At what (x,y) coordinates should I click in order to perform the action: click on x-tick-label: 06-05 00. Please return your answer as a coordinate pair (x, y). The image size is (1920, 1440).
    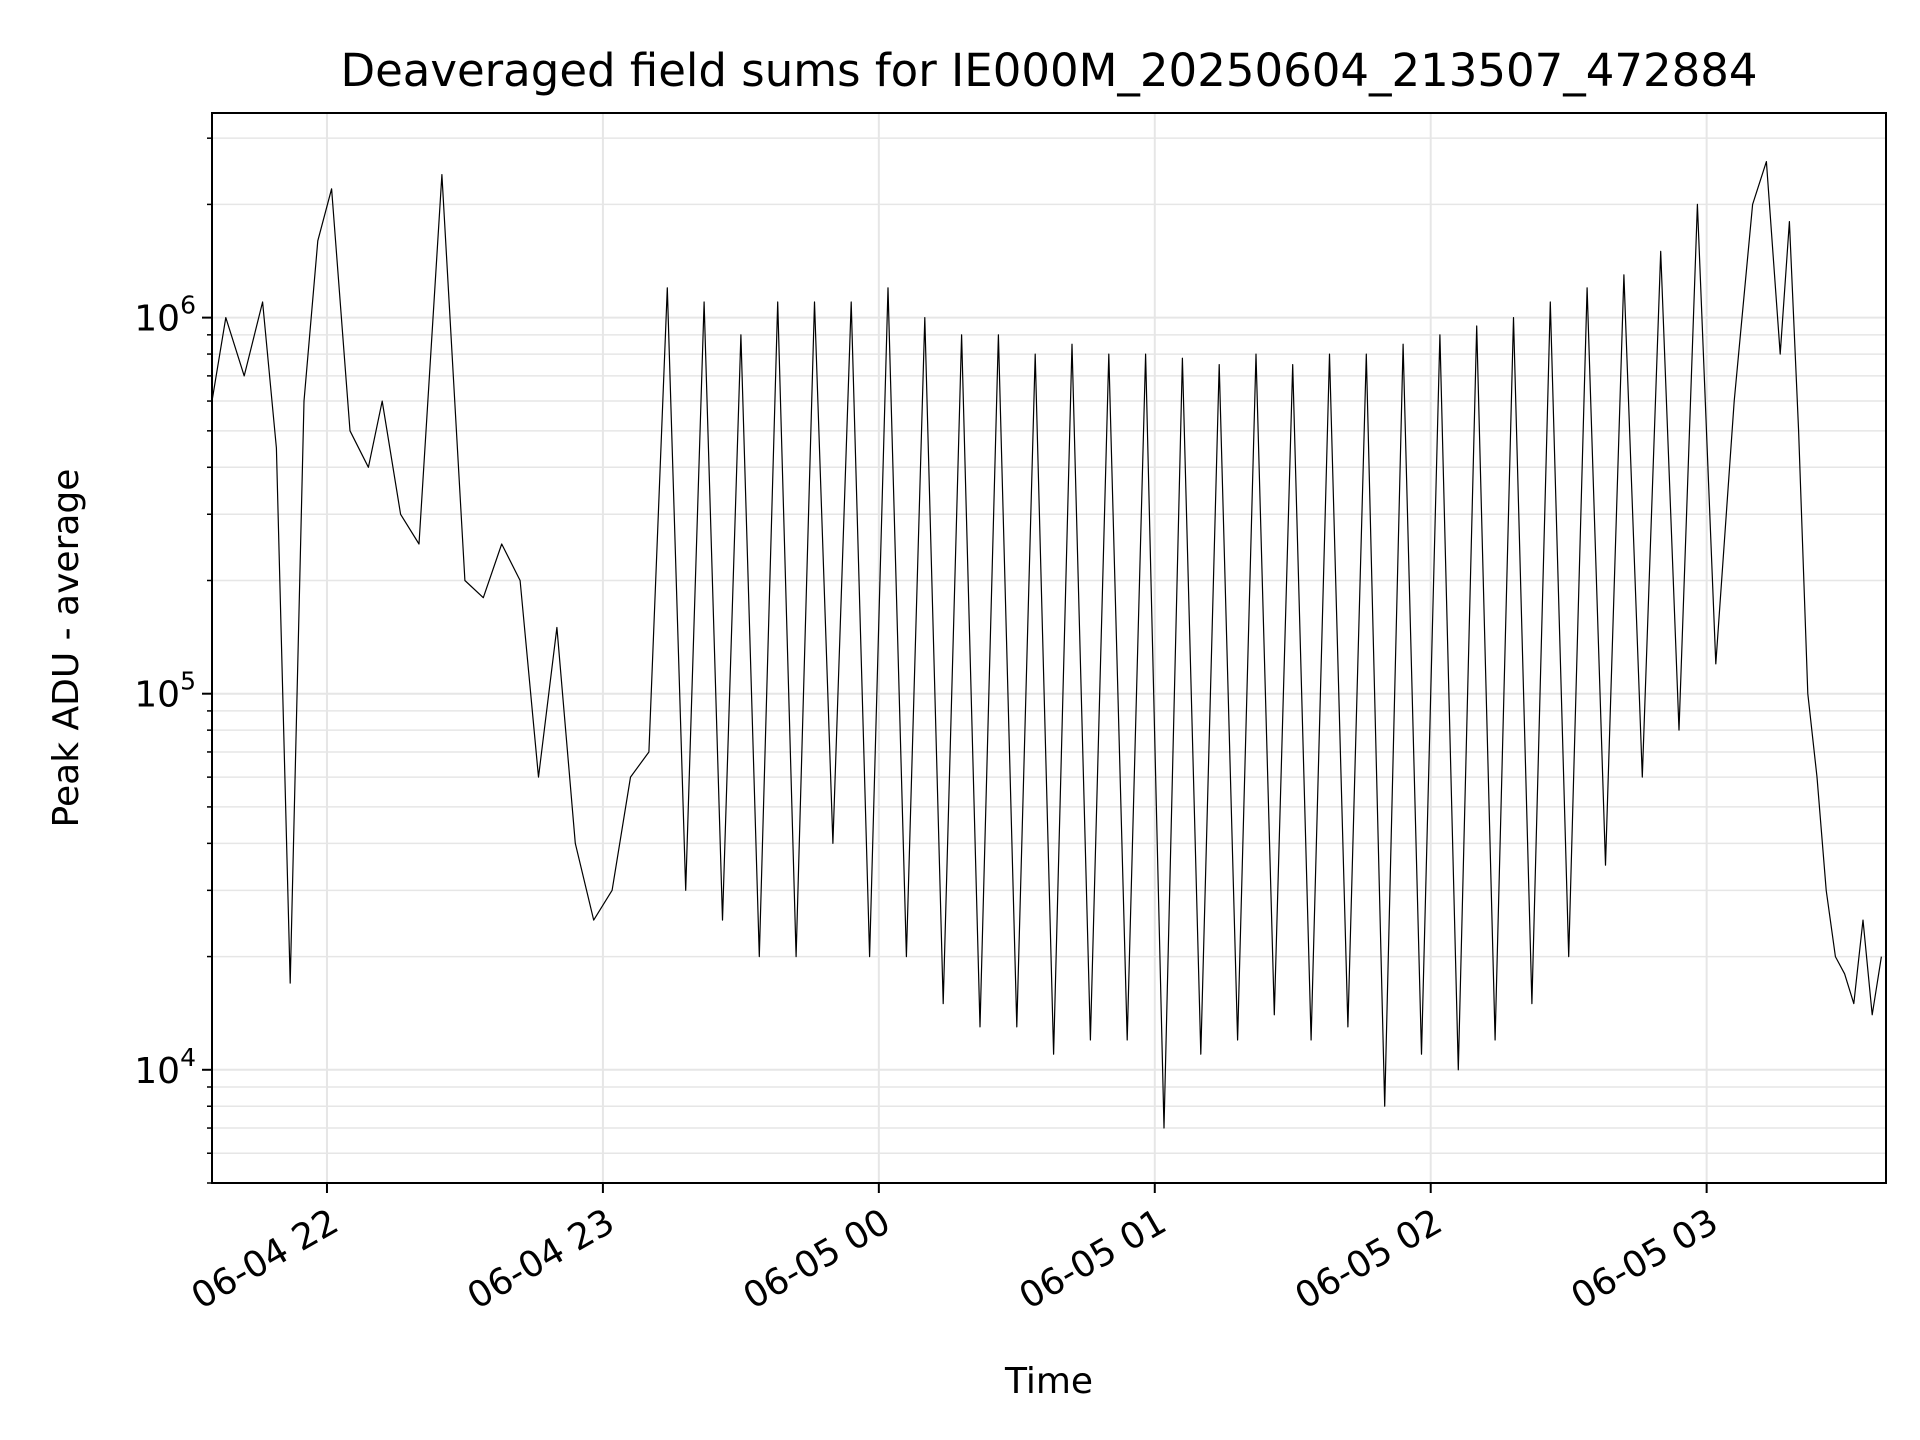
    Looking at the image, I should click on (817, 1259).